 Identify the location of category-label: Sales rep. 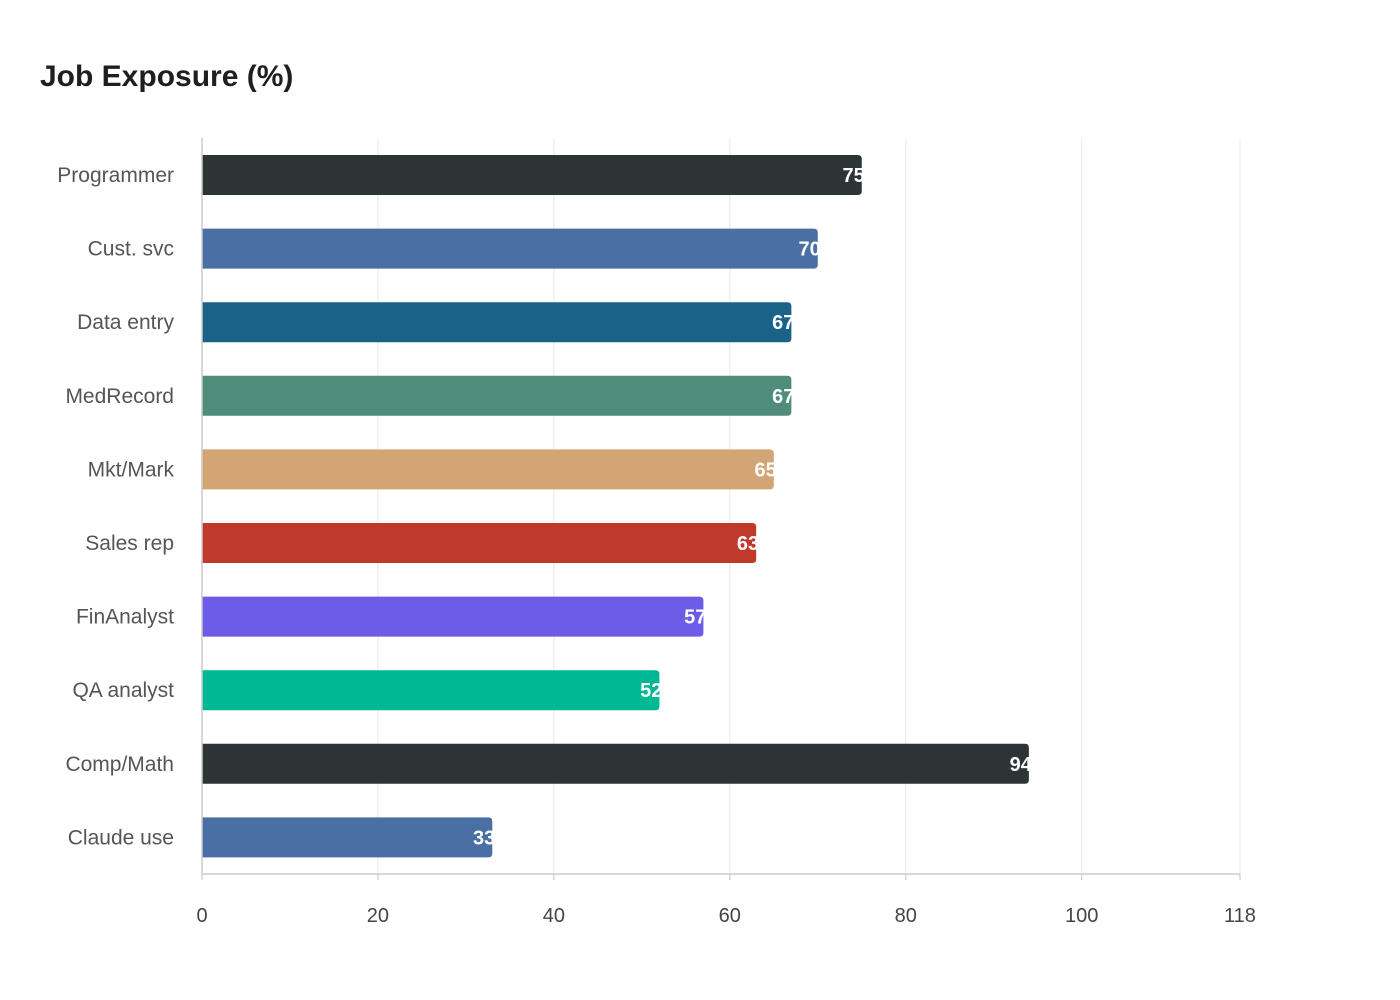
(129, 543).